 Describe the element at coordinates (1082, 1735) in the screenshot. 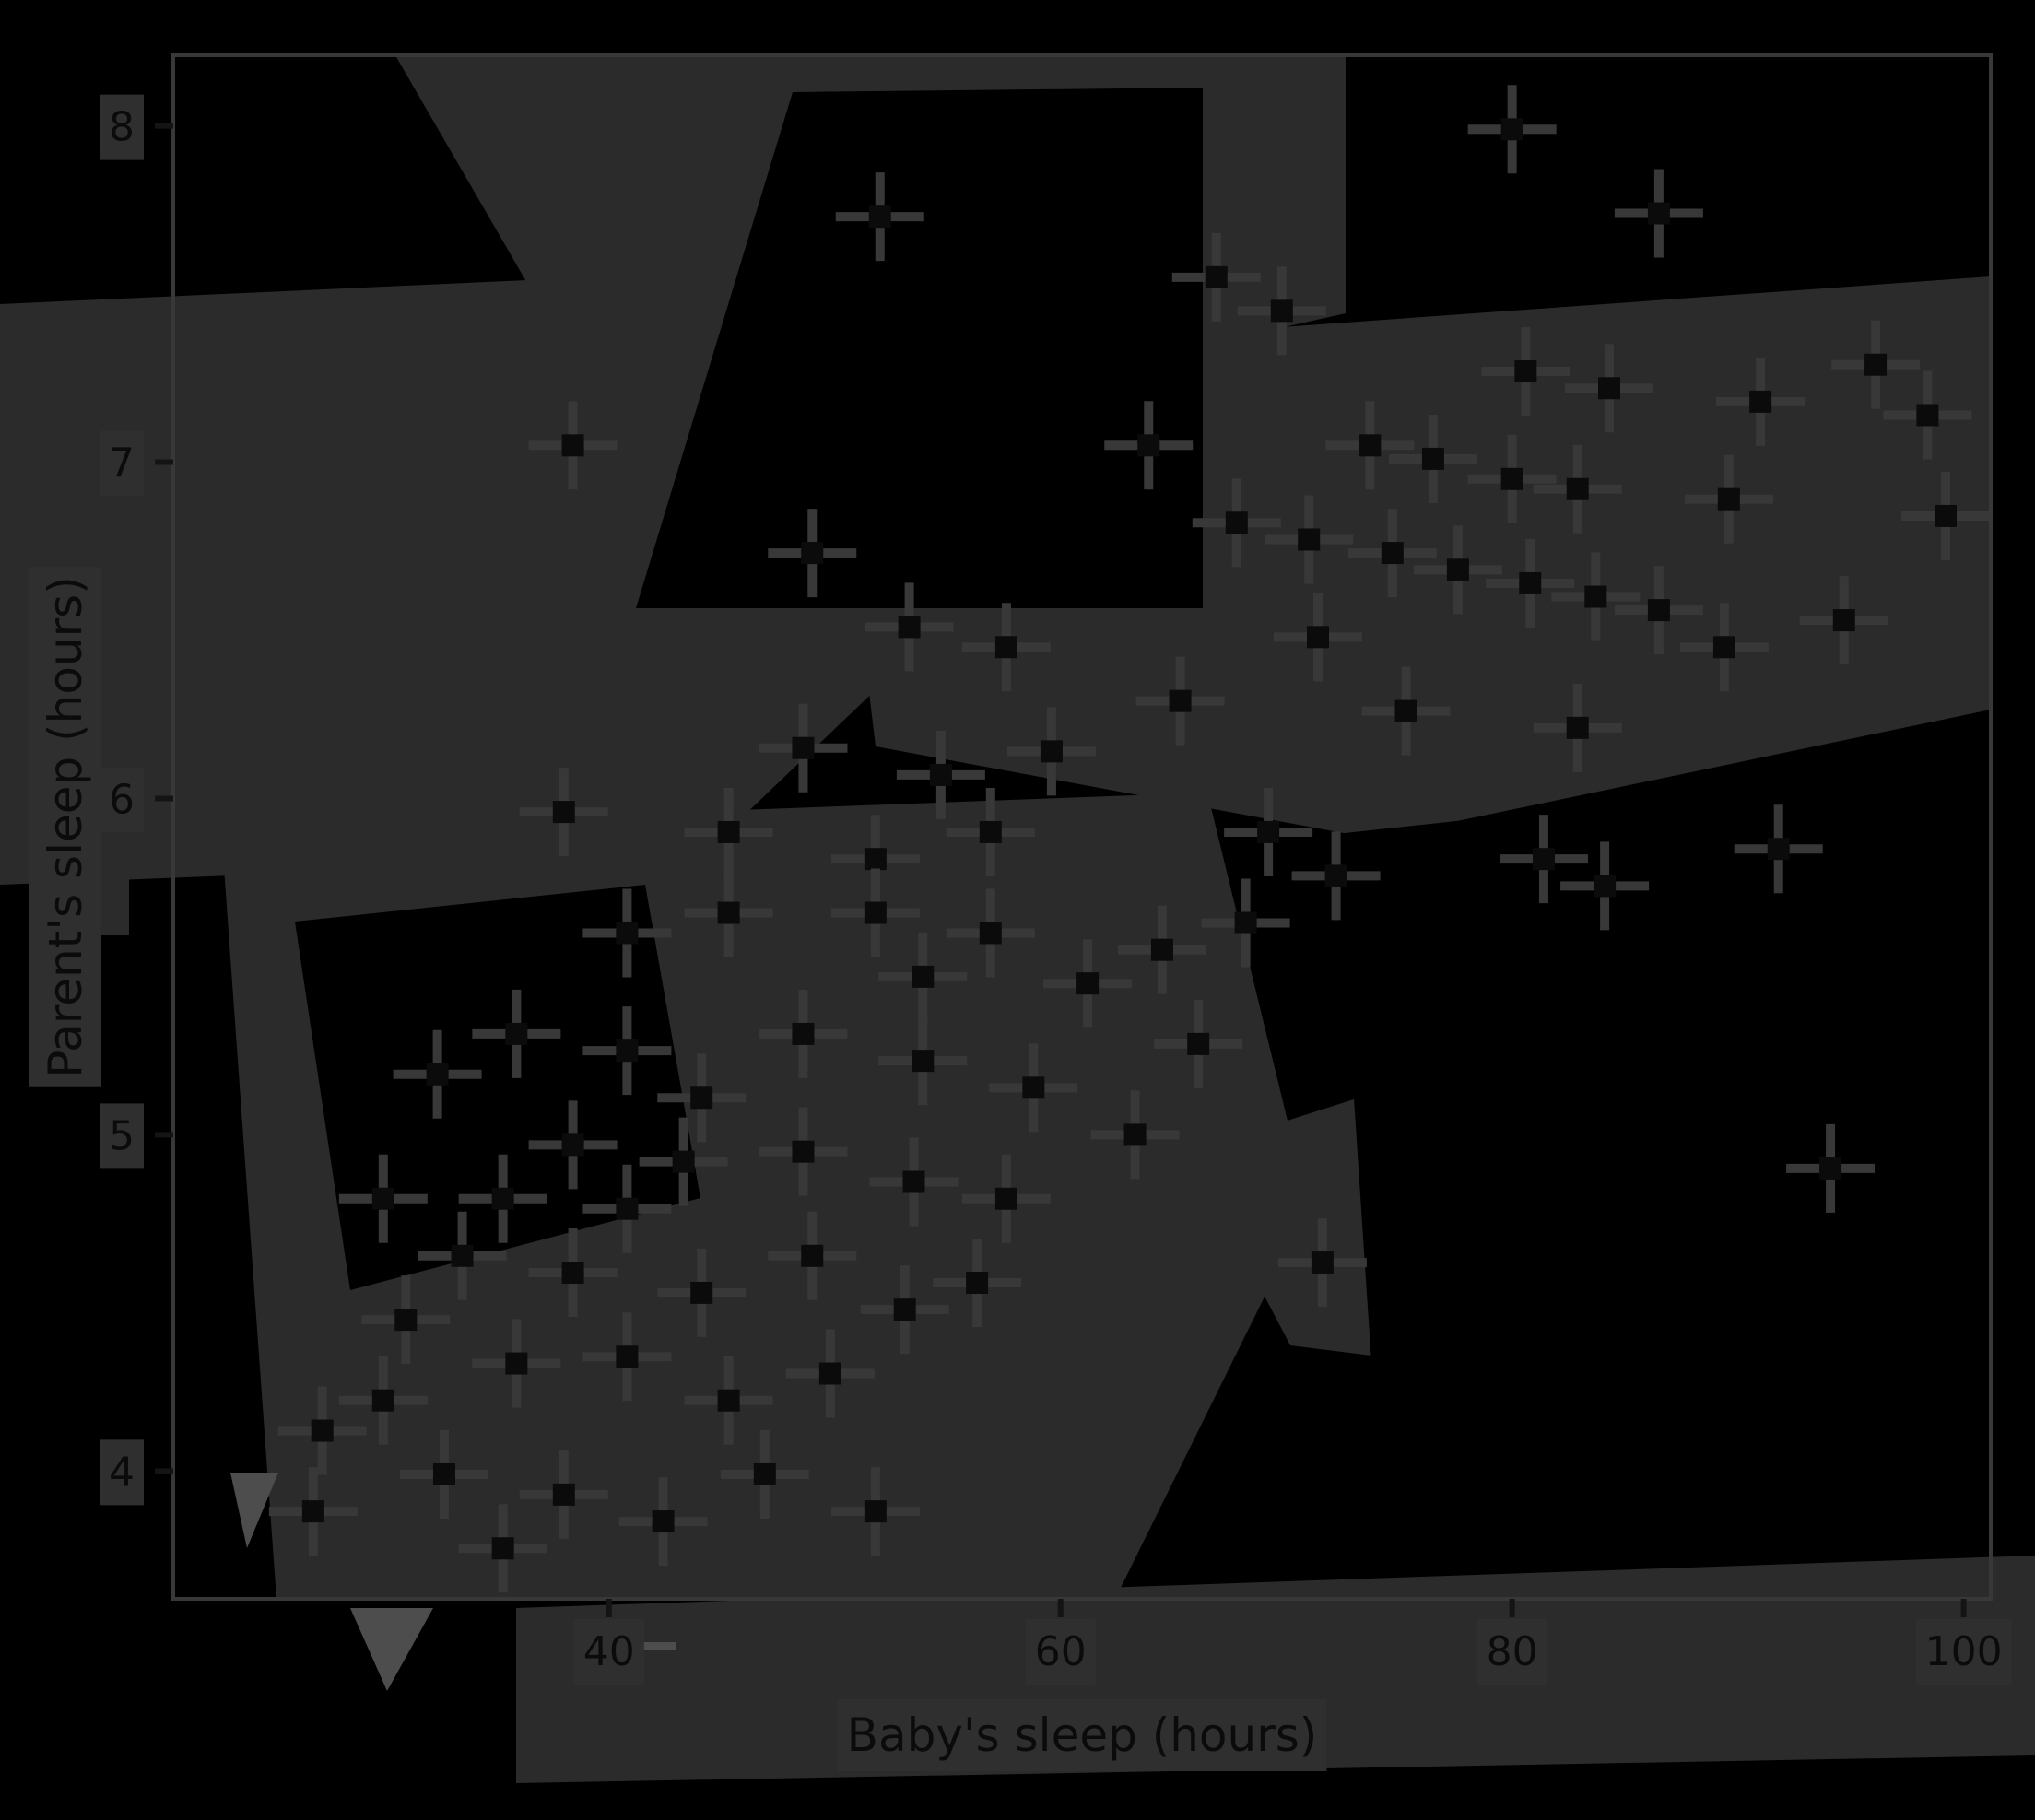

I see `x-axis-label: Baby's sleep (hours)` at that location.